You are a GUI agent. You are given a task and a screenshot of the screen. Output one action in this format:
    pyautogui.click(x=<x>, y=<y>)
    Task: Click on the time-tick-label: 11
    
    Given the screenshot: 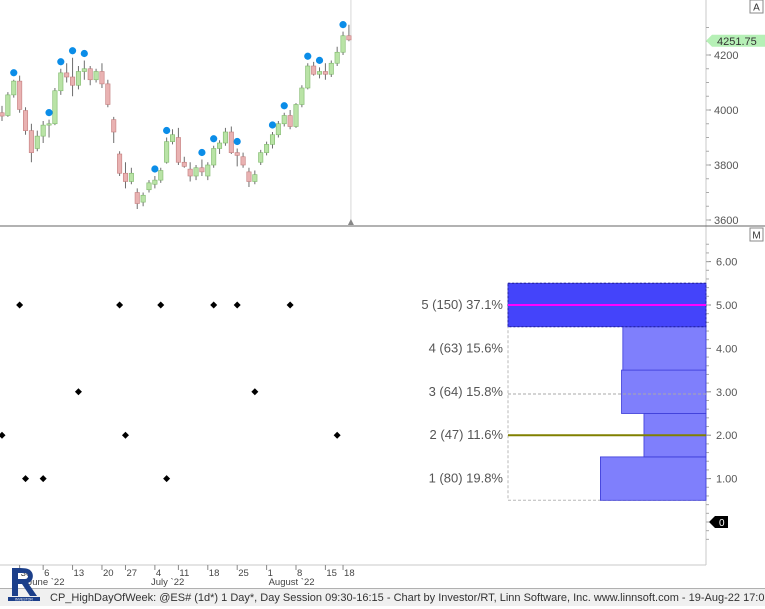 What is the action you would take?
    pyautogui.click(x=184, y=573)
    